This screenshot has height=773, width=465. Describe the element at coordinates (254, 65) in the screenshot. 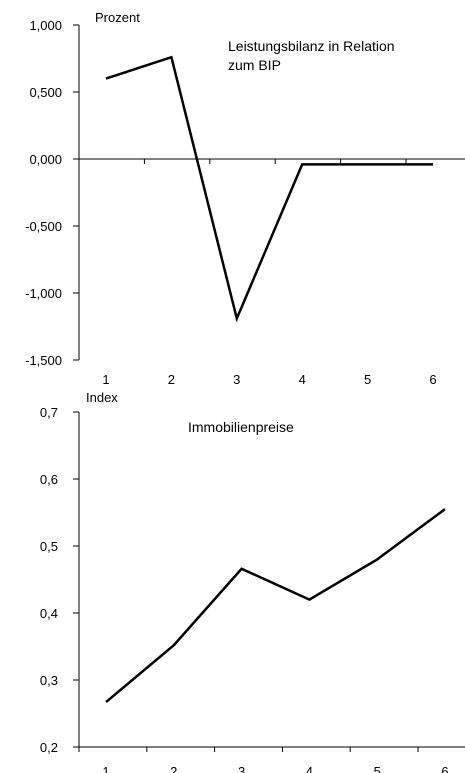

I see `chart-title: zum BIP` at that location.